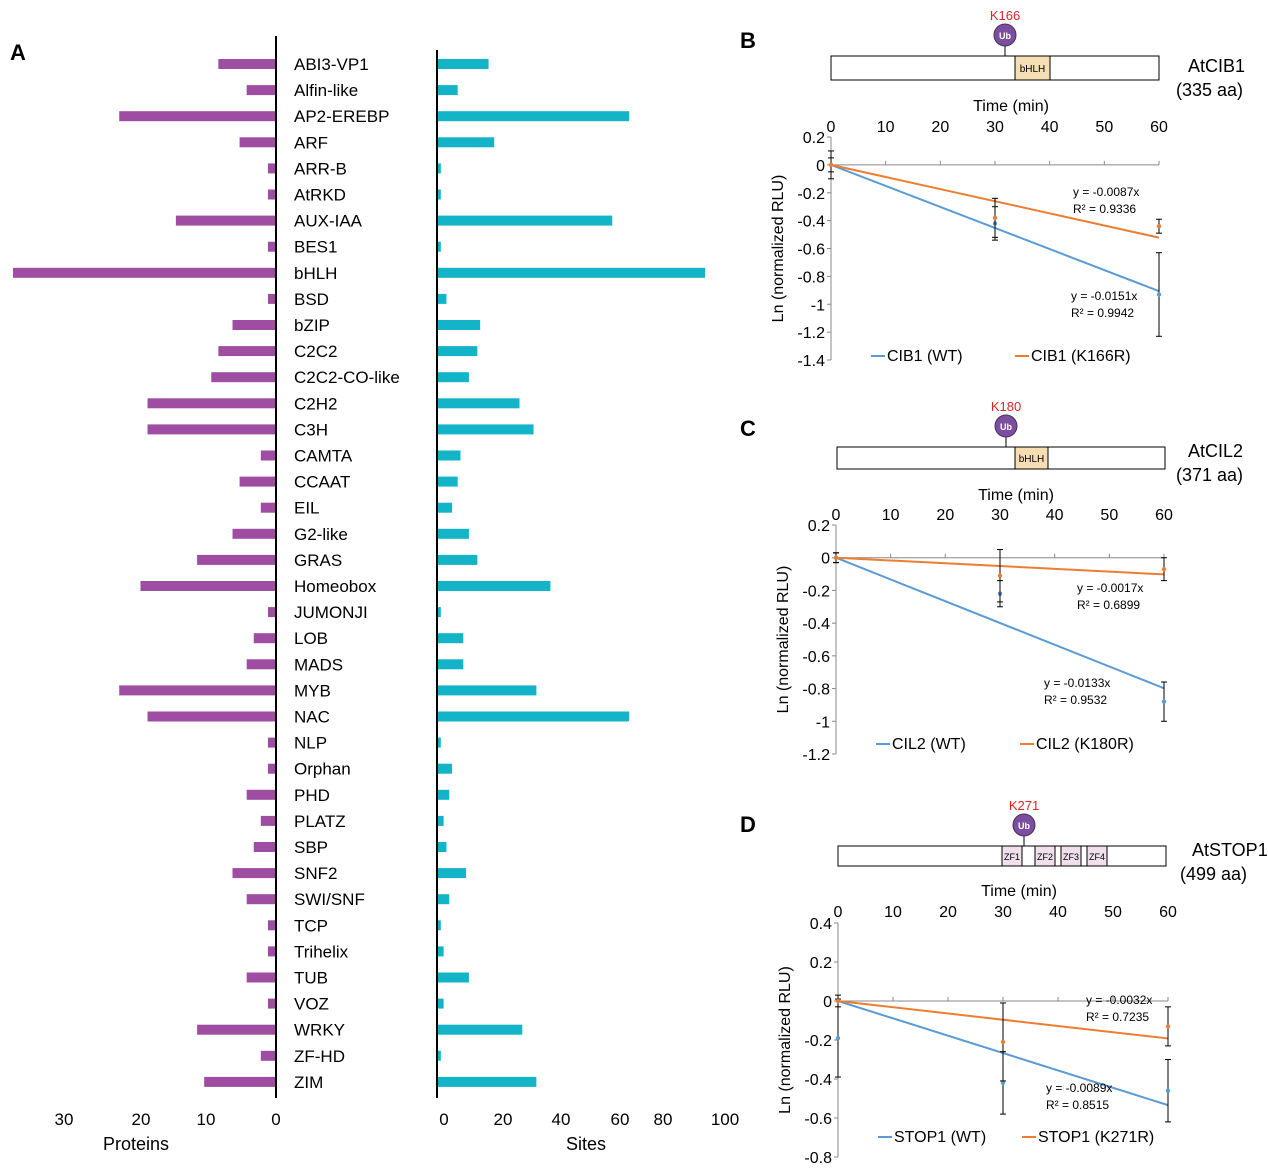 The height and width of the screenshot is (1171, 1268). I want to click on category-label: C2C2, so click(315, 351).